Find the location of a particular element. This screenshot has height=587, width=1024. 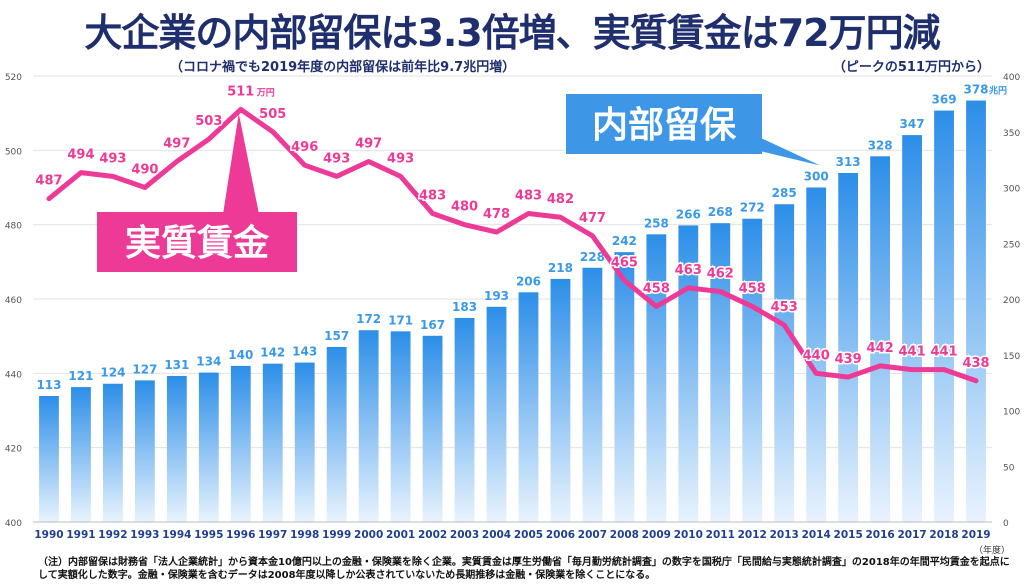

left-tick-label: 400 is located at coordinates (13, 524).